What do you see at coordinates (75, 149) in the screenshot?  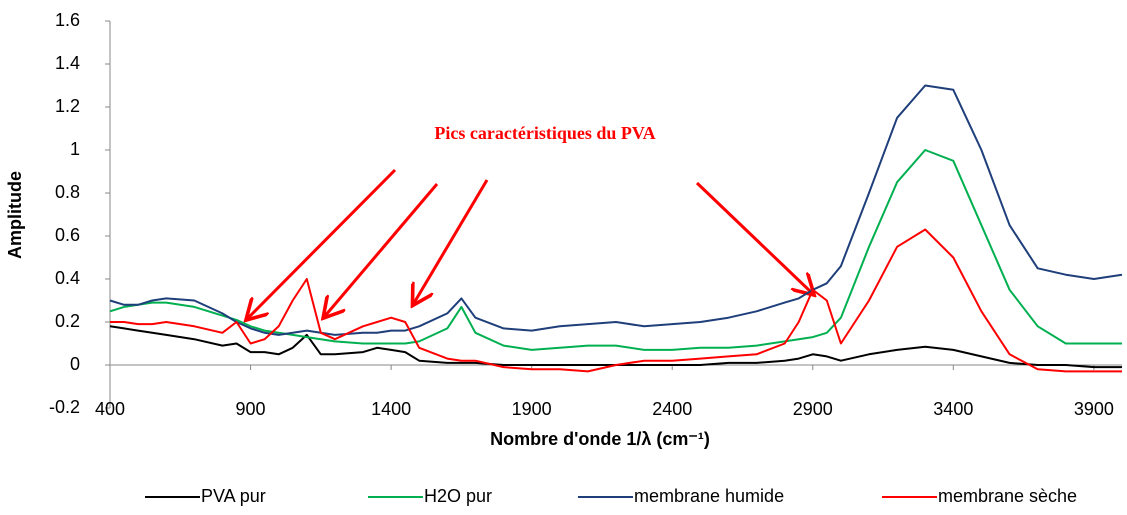 I see `y-tick-label: 1` at bounding box center [75, 149].